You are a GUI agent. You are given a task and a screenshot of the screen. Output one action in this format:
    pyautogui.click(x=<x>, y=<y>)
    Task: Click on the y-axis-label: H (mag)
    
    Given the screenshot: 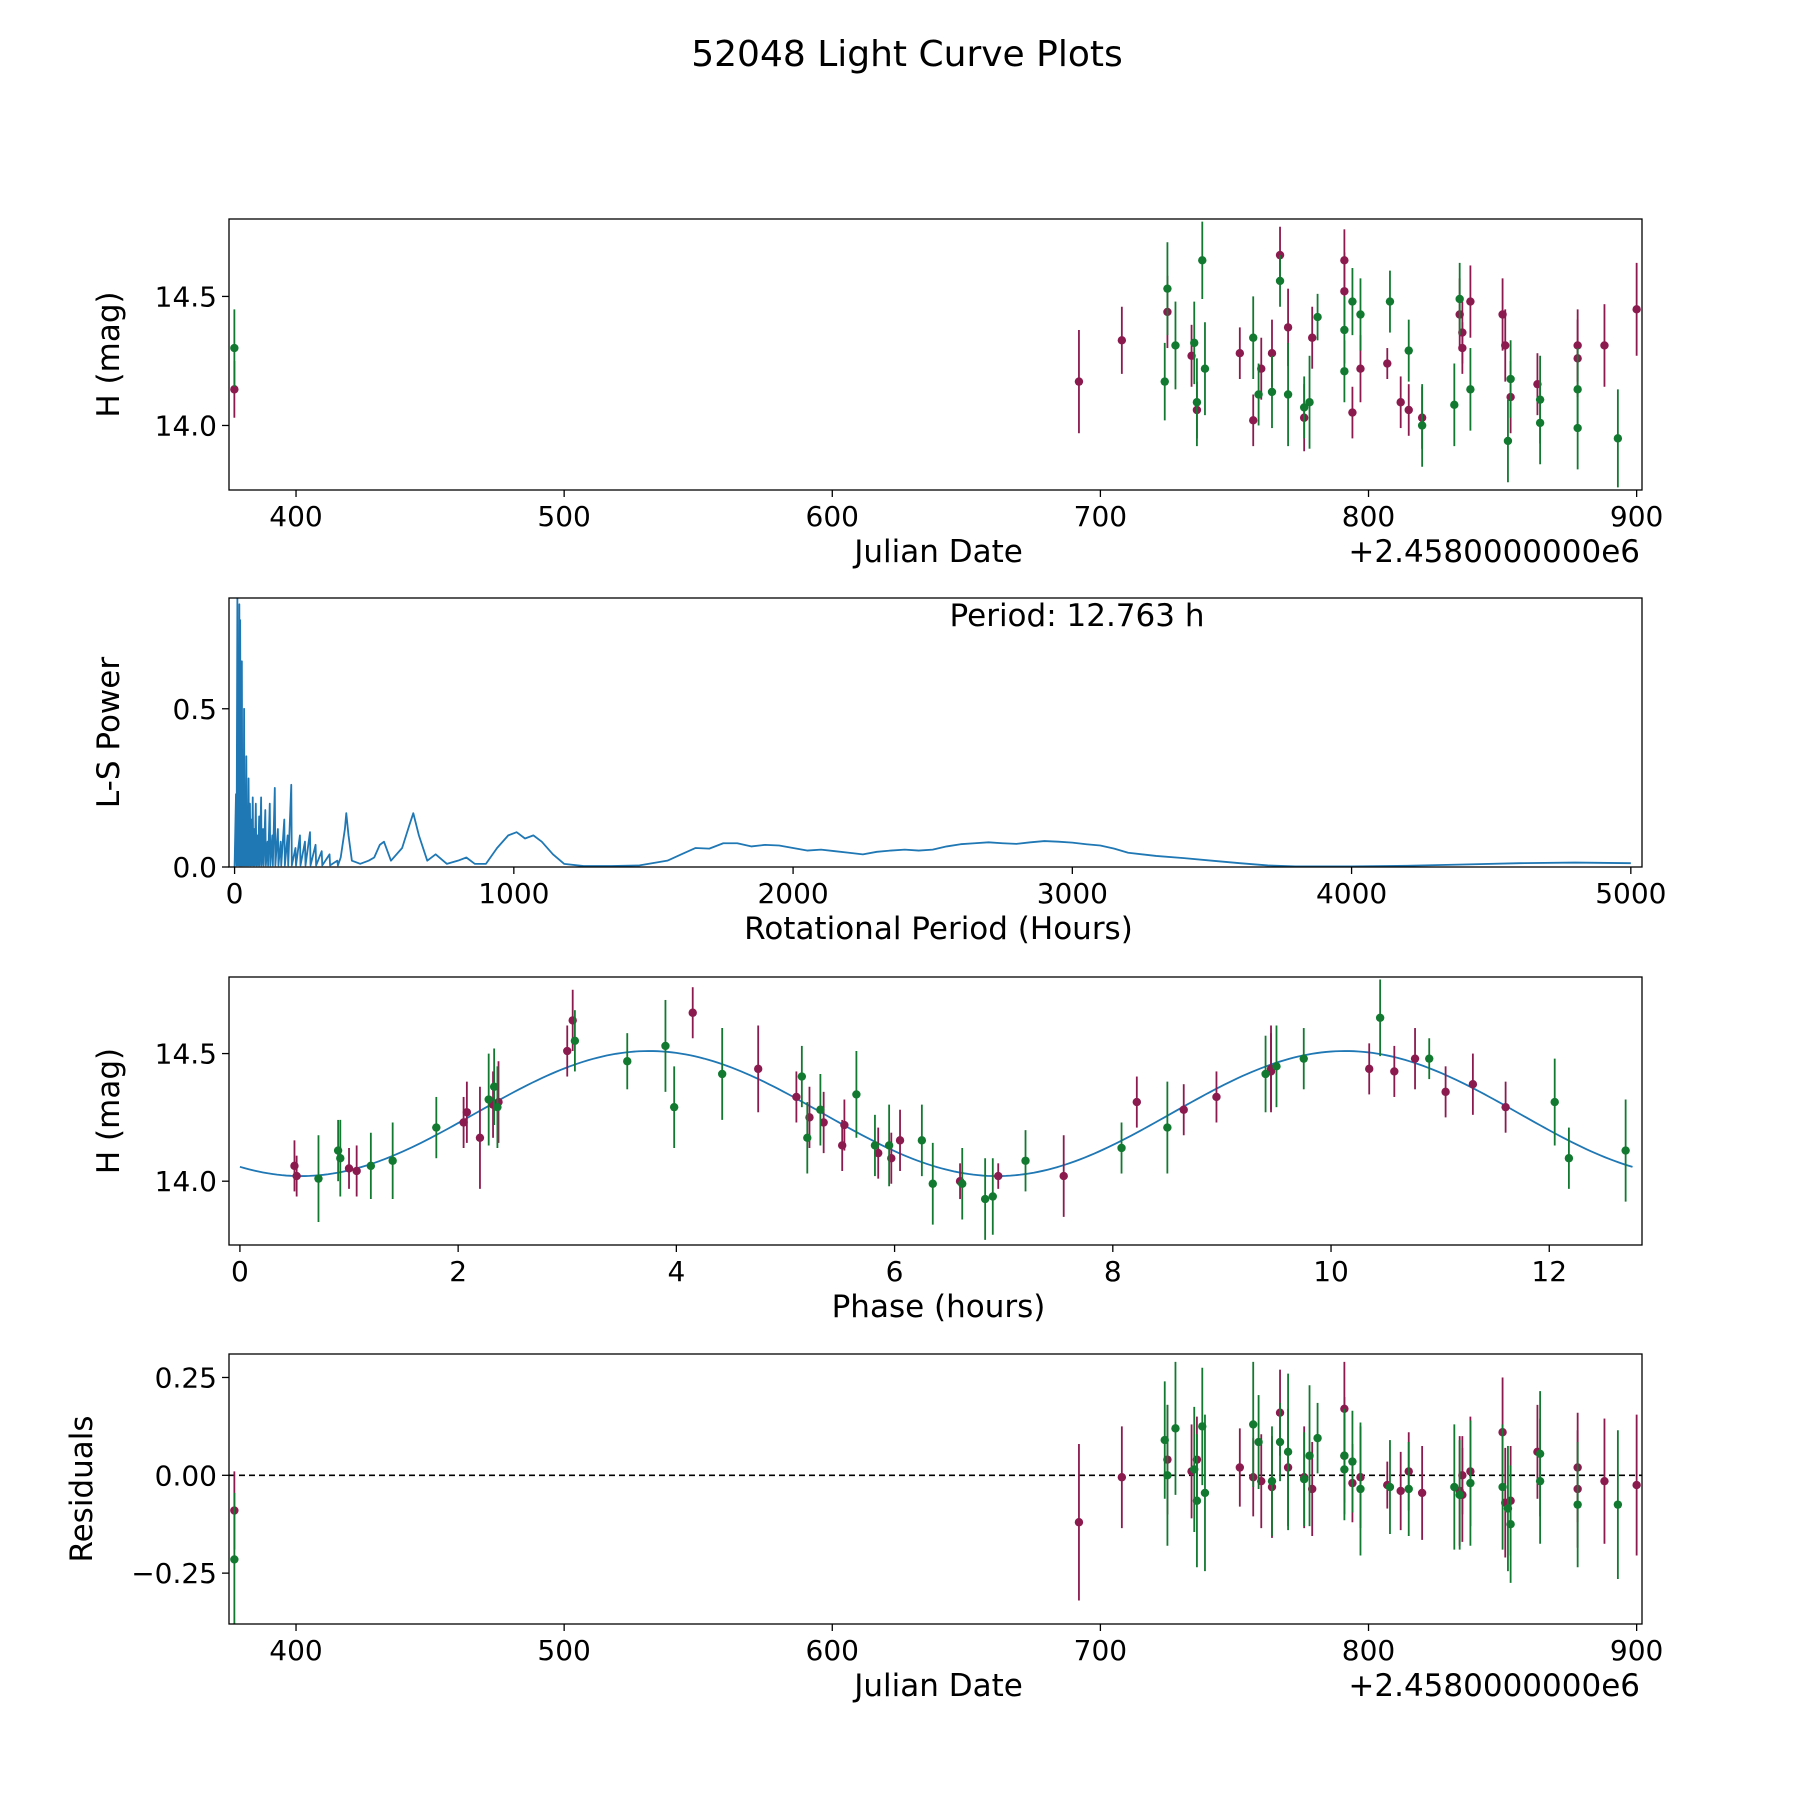 What is the action you would take?
    pyautogui.click(x=109, y=1111)
    